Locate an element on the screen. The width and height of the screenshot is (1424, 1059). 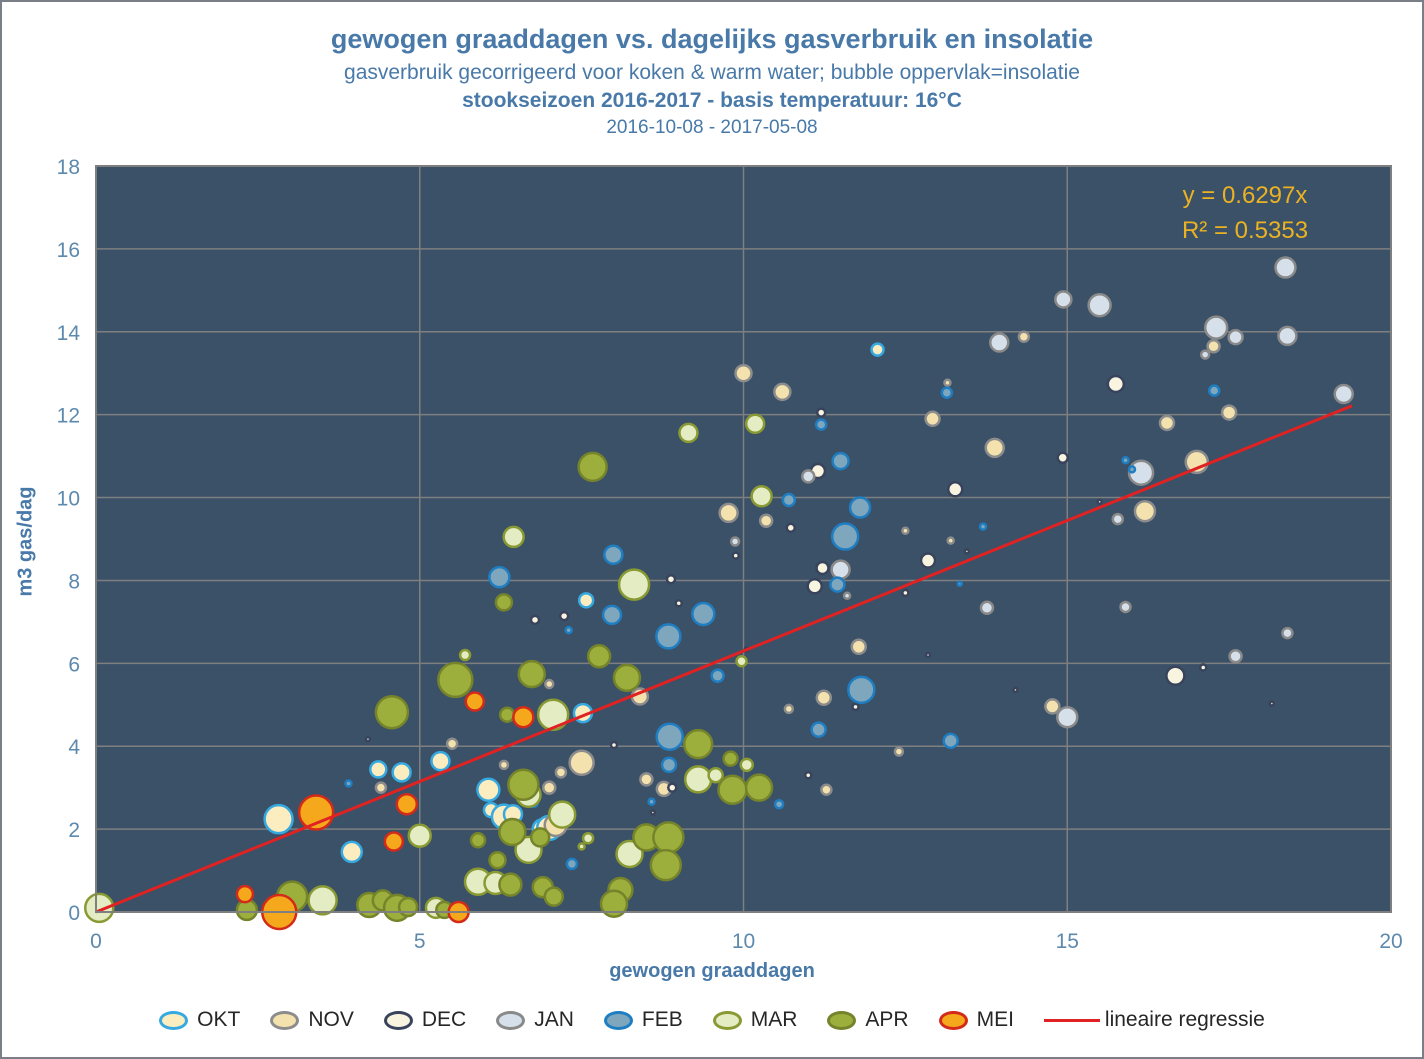
y-tick-label: 2 is located at coordinates (74, 830).